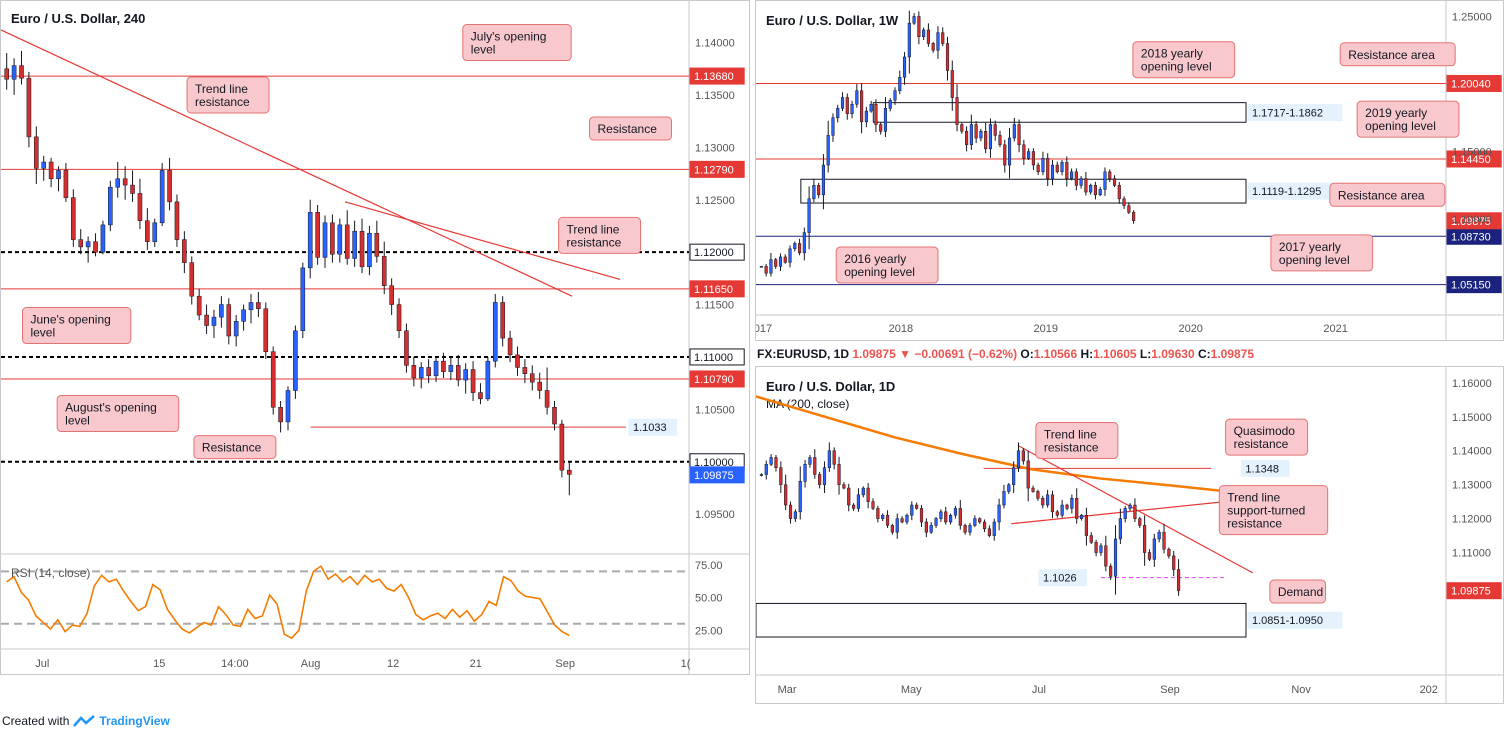 This screenshot has height=738, width=1507. Describe the element at coordinates (134, 721) in the screenshot. I see `footer-brand: TradingView` at that location.